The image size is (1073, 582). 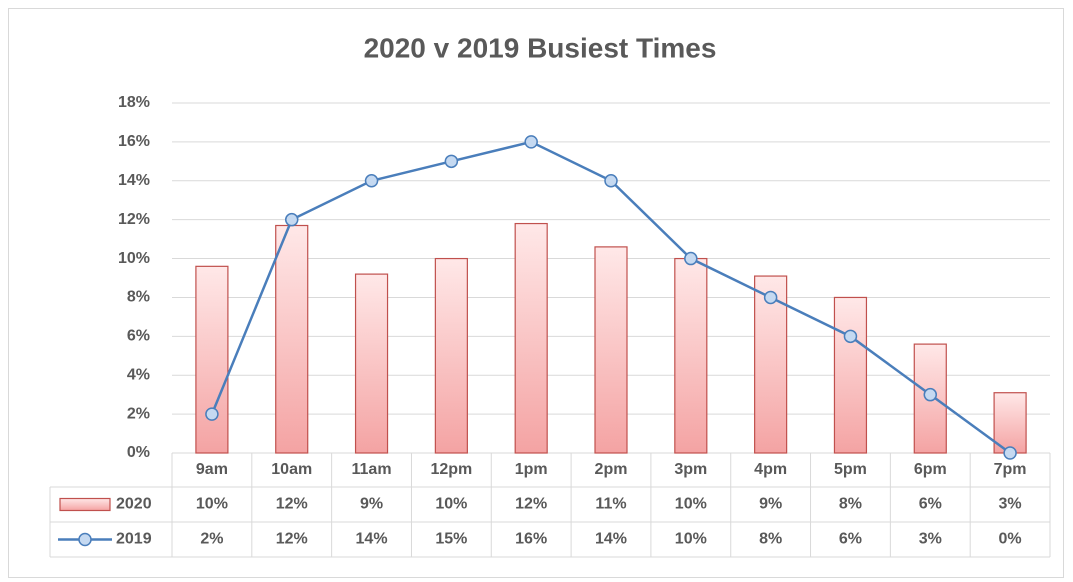 I want to click on x-tick-label: 9am, so click(x=212, y=469).